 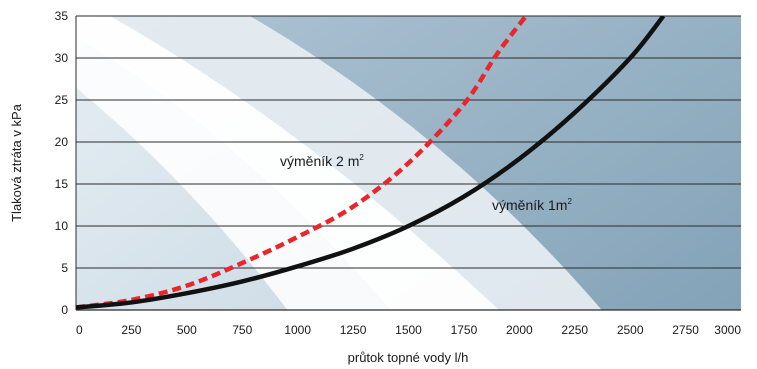 I want to click on y-tick-label: 10, so click(x=62, y=226).